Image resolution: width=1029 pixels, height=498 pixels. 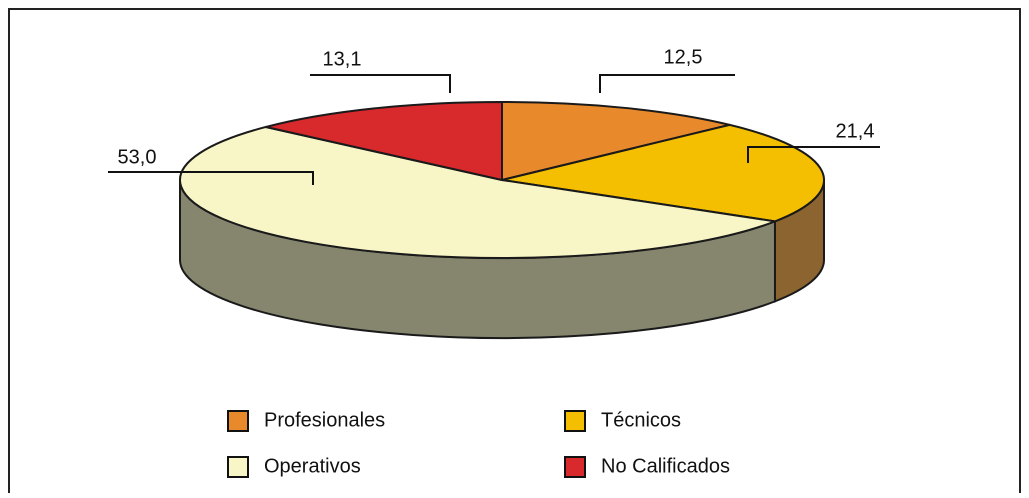 I want to click on legend-label: Técnicos, so click(x=641, y=420).